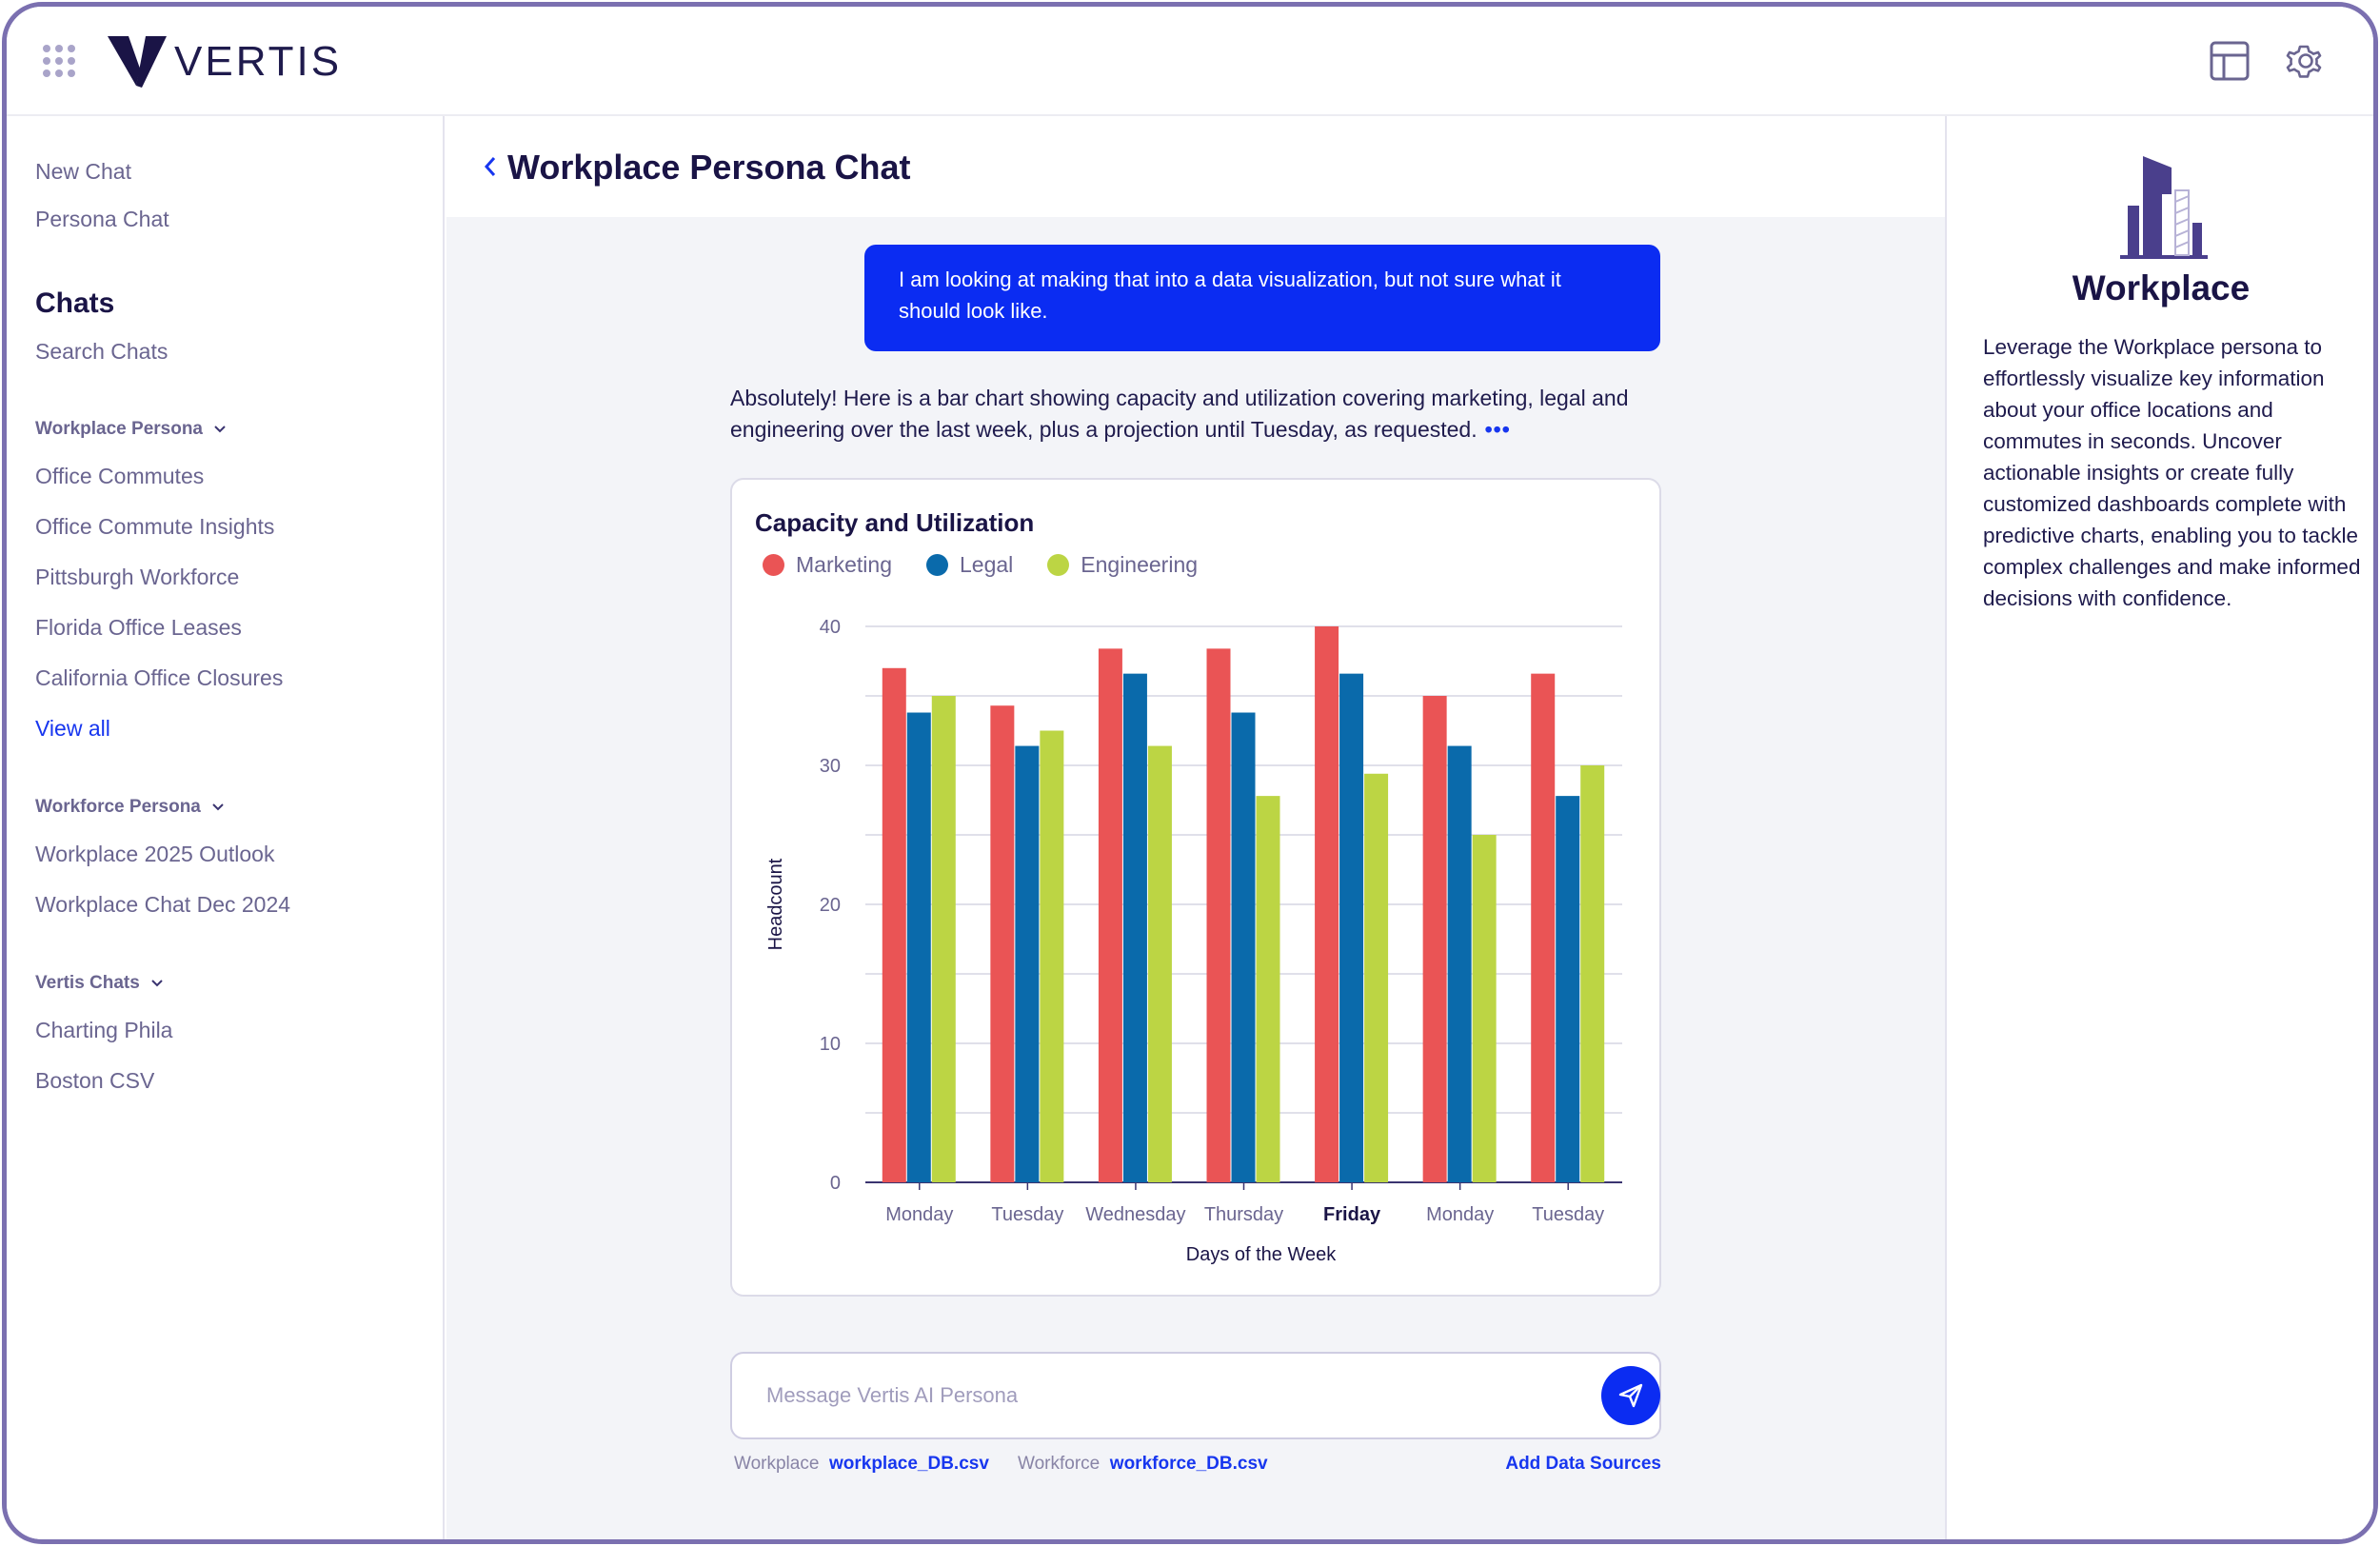 The width and height of the screenshot is (2380, 1546). Describe the element at coordinates (75, 303) in the screenshot. I see `chats-heading: Chats` at that location.